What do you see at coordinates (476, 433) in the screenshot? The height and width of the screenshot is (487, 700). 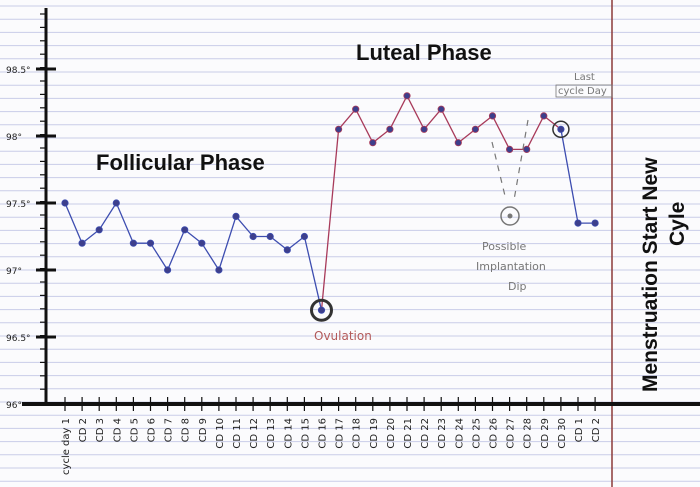 I see `x-tick-label: CD 25` at bounding box center [476, 433].